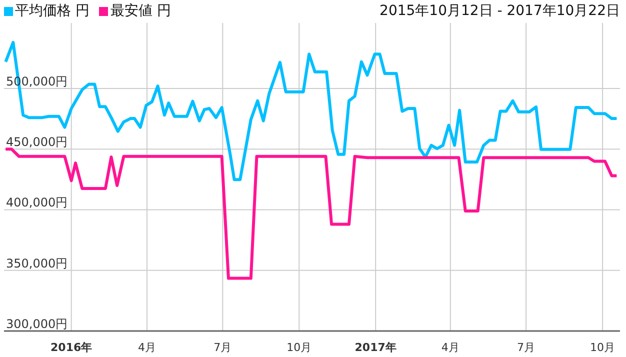 The height and width of the screenshot is (357, 626). I want to click on legend-label: 平均価格 円, so click(52, 11).